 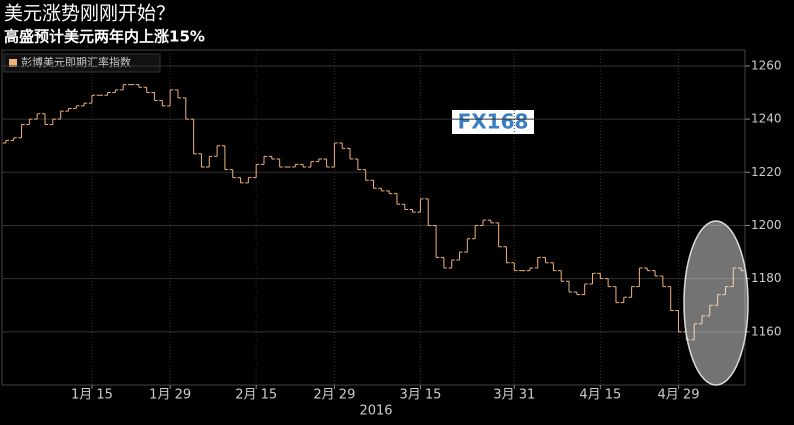 What do you see at coordinates (104, 37) in the screenshot?
I see `chart-subtitle: 高盛预计美元两年内上涨15%` at bounding box center [104, 37].